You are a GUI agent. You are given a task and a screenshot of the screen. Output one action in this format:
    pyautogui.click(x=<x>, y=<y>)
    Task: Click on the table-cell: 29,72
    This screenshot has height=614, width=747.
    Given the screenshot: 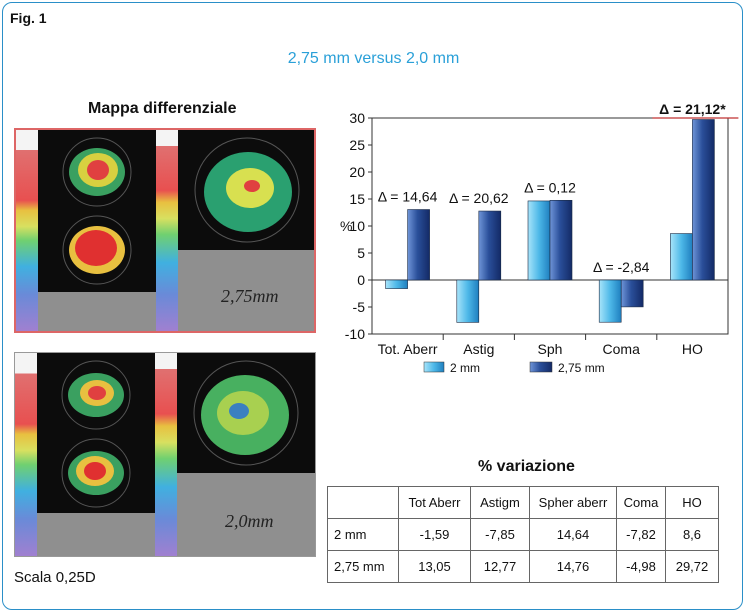 What is the action you would take?
    pyautogui.click(x=692, y=566)
    